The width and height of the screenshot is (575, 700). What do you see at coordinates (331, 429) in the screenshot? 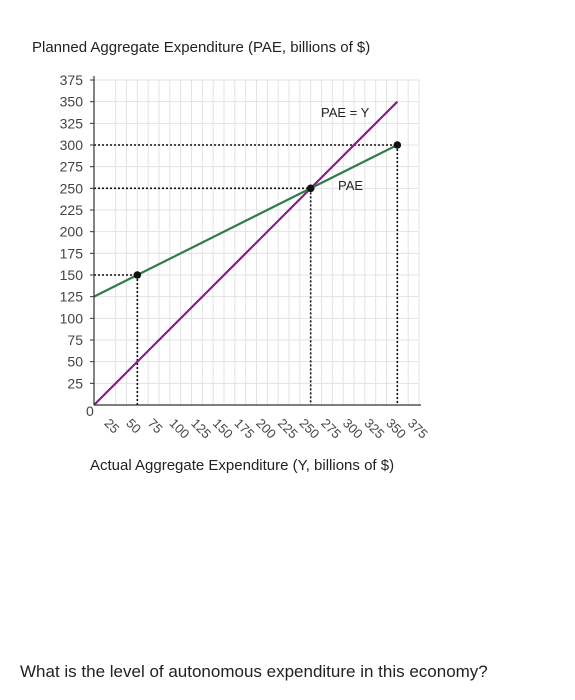
I see `x-tick-label: 275` at bounding box center [331, 429].